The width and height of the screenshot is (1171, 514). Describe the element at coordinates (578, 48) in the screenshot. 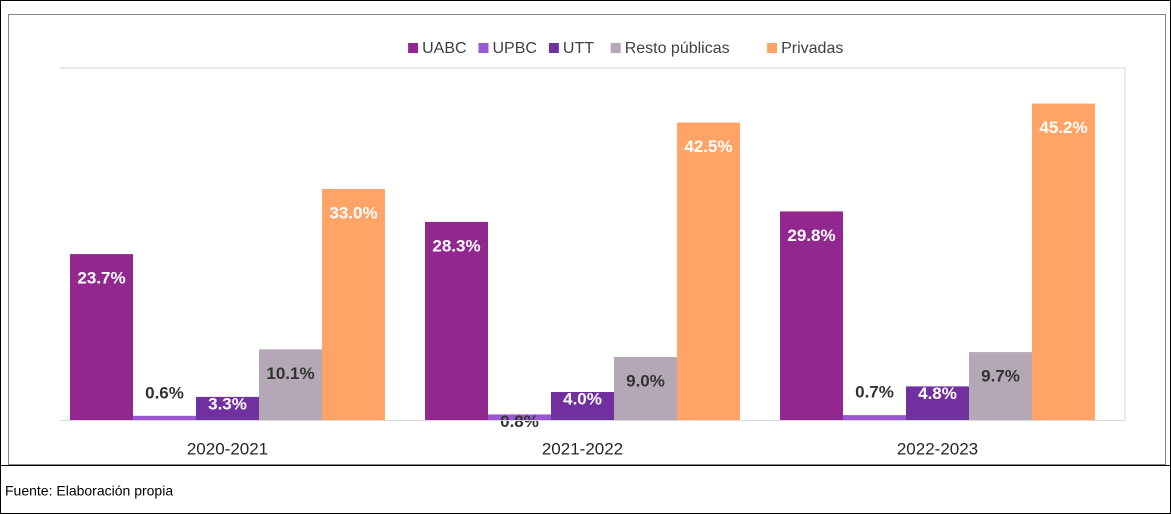

I see `legend-label: UTT` at that location.